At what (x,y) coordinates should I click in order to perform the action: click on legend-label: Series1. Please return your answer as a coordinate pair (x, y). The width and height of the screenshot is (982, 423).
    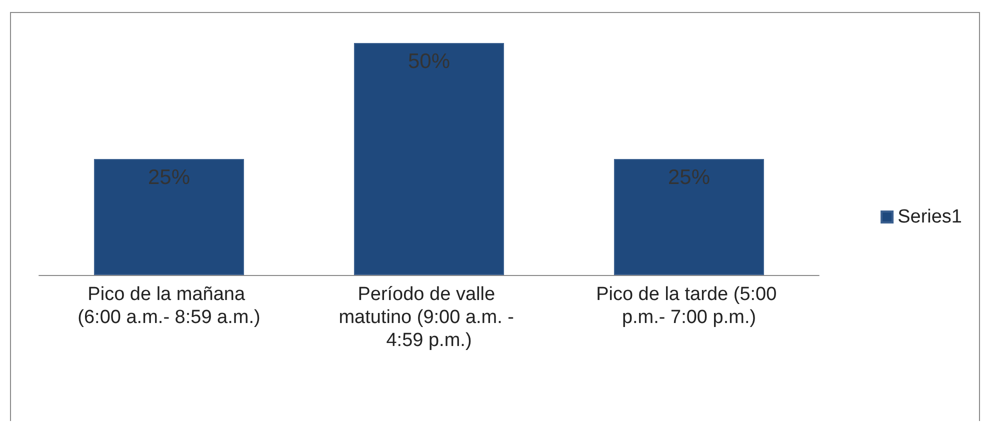
    Looking at the image, I should click on (930, 217).